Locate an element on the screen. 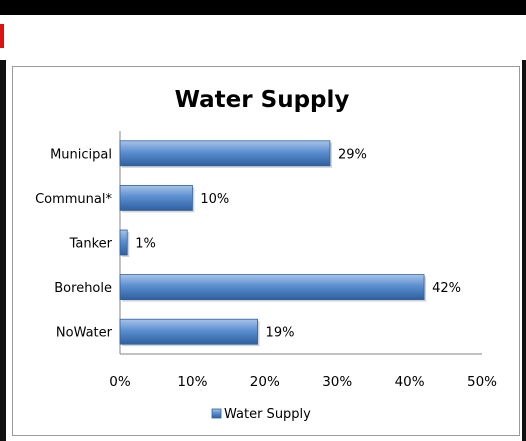  category-label: NoWater is located at coordinates (84, 333).